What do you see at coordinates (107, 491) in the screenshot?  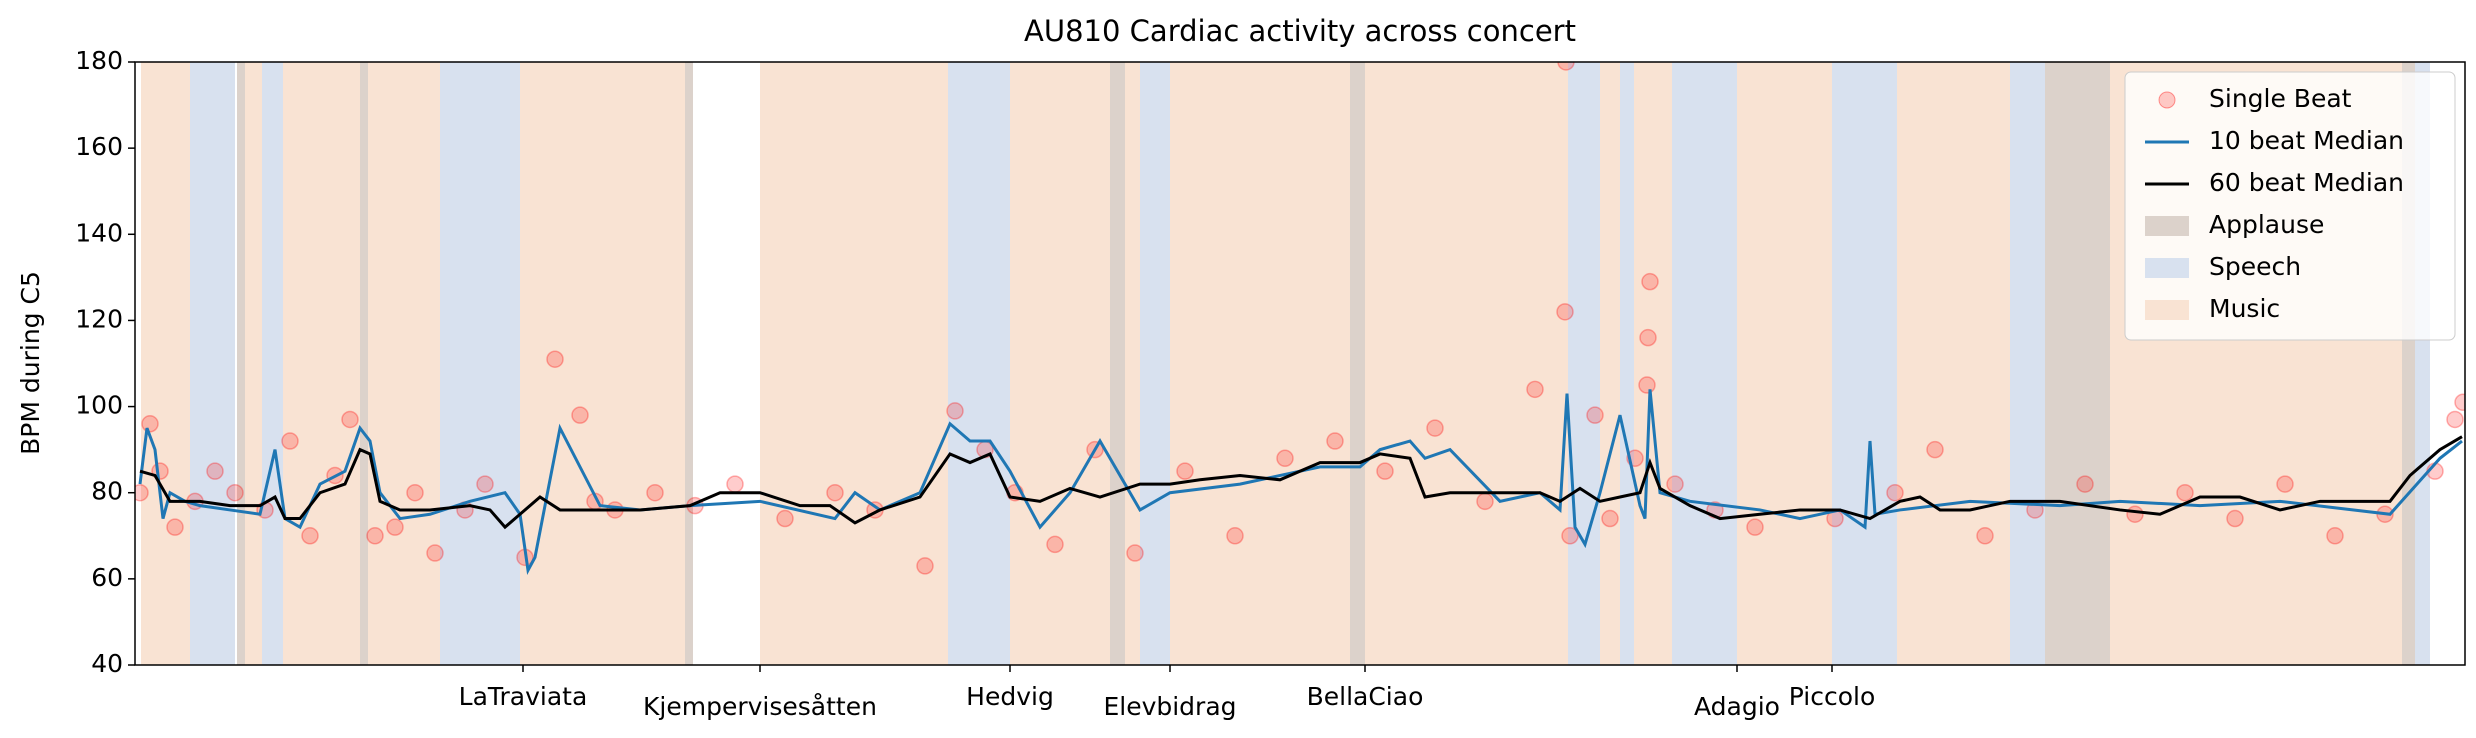 I see `y-tick-label: 80` at bounding box center [107, 491].